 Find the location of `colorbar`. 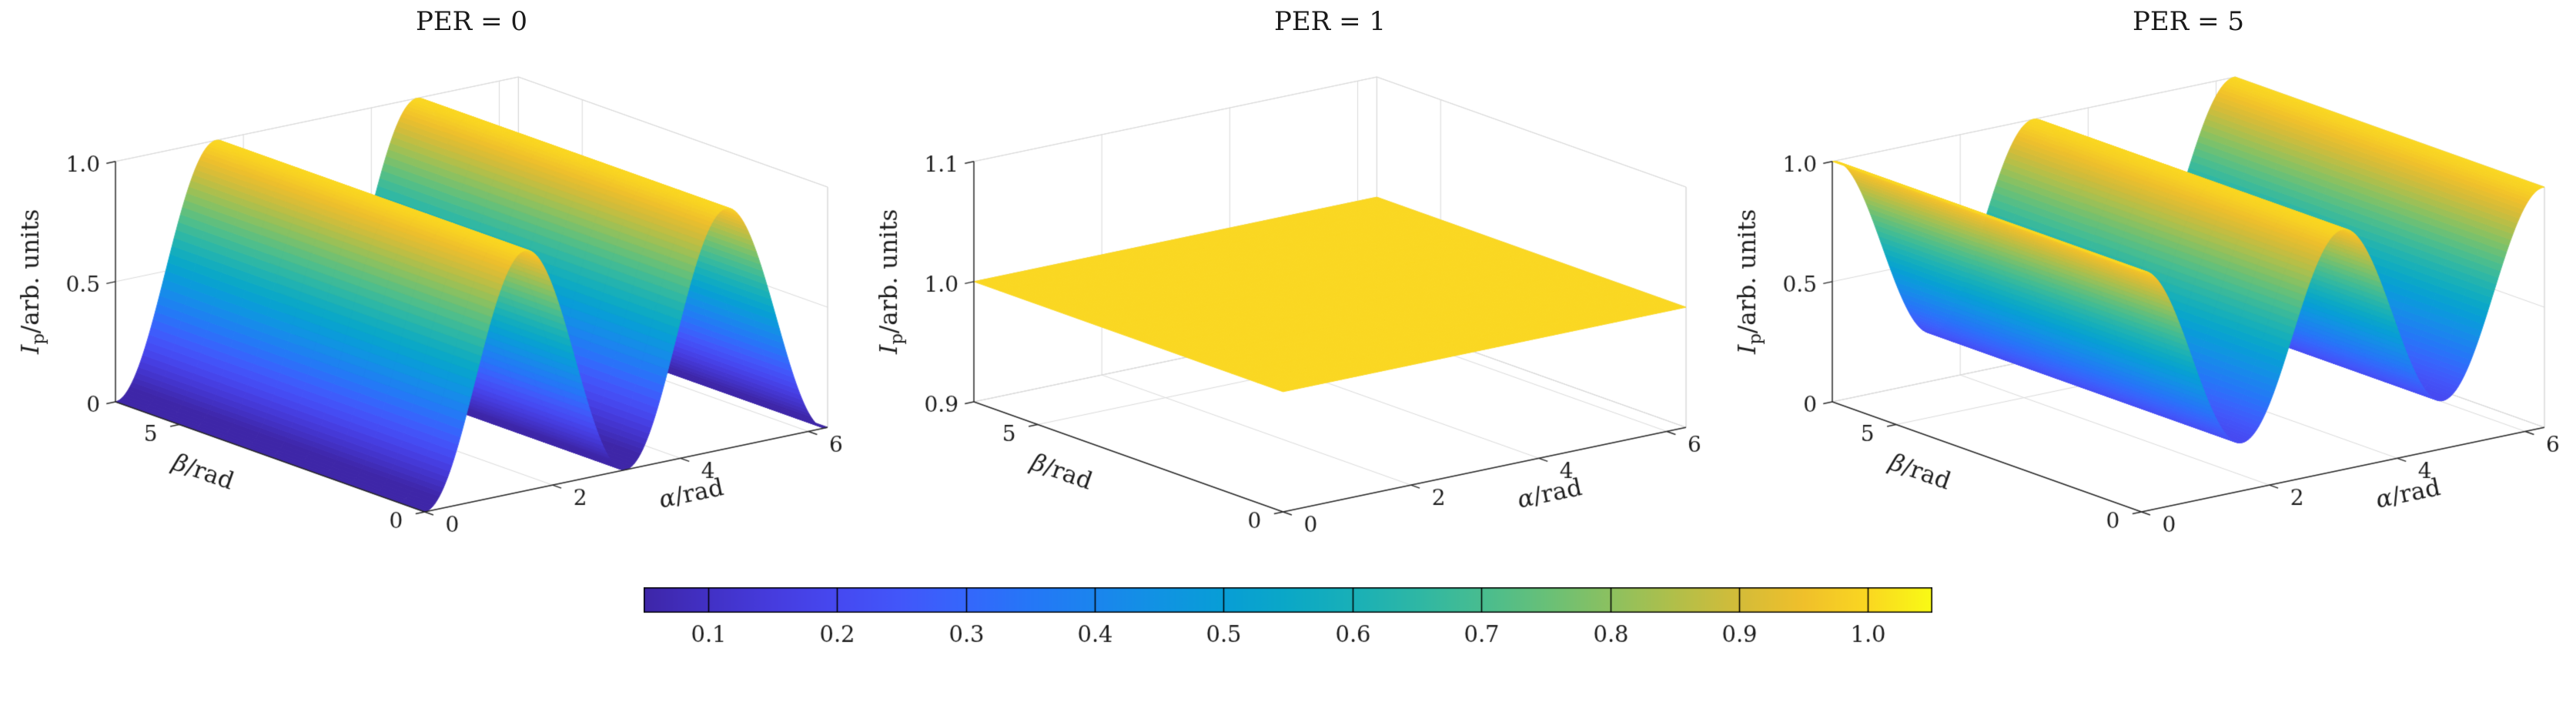

colorbar is located at coordinates (1288, 634).